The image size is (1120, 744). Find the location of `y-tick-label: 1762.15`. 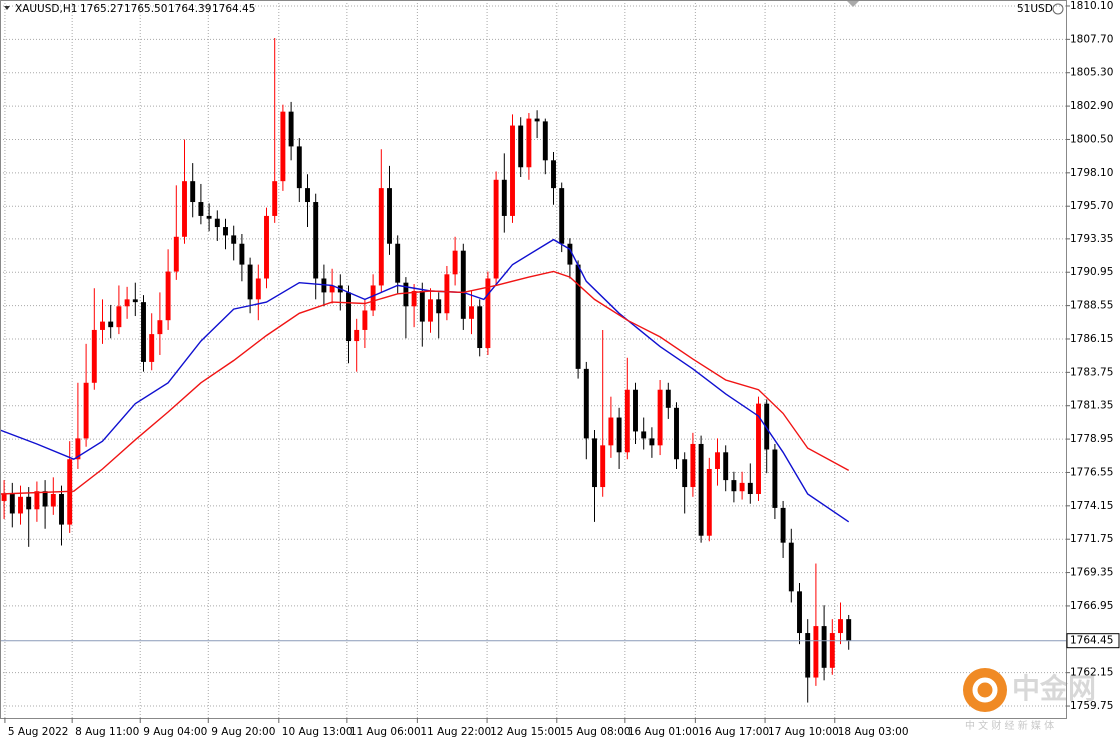

y-tick-label: 1762.15 is located at coordinates (1091, 673).